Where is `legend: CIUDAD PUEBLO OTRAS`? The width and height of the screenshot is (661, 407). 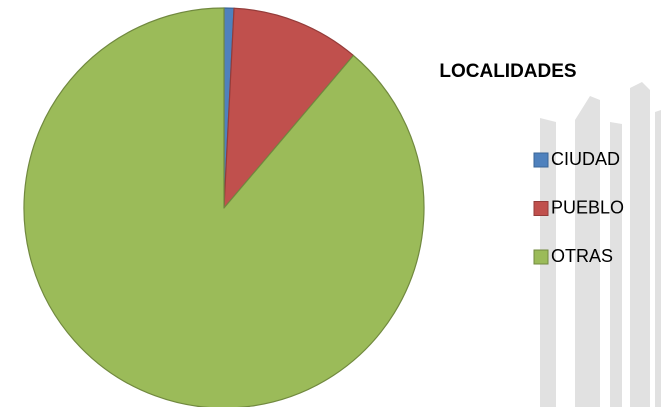
legend: CIUDAD PUEBLO OTRAS is located at coordinates (578, 207).